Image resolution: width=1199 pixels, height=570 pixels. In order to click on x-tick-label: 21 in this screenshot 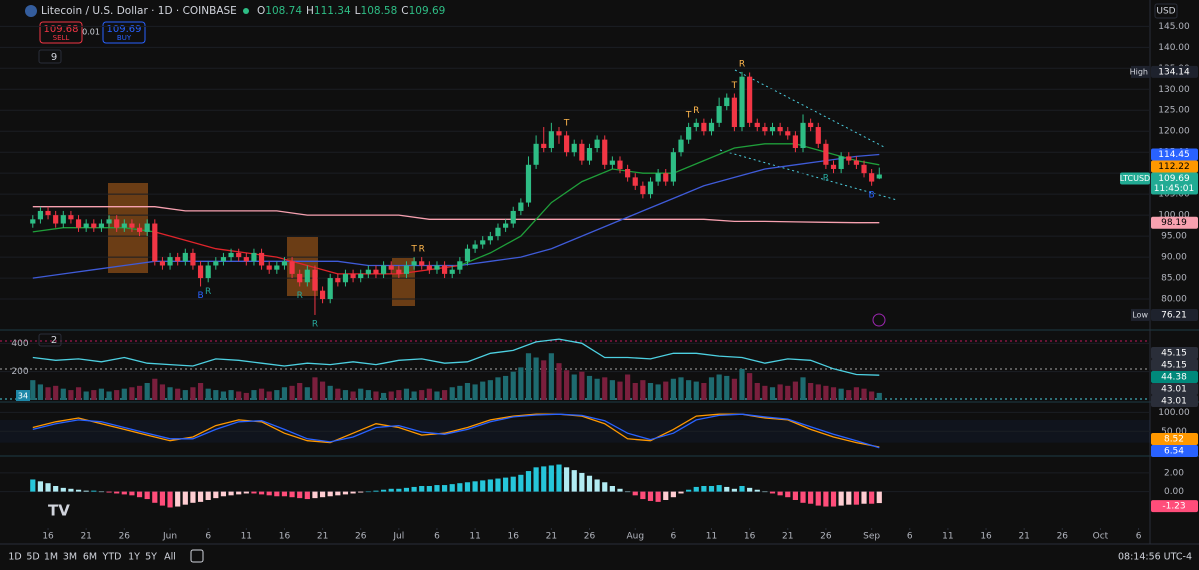, I will do `click(787, 537)`.